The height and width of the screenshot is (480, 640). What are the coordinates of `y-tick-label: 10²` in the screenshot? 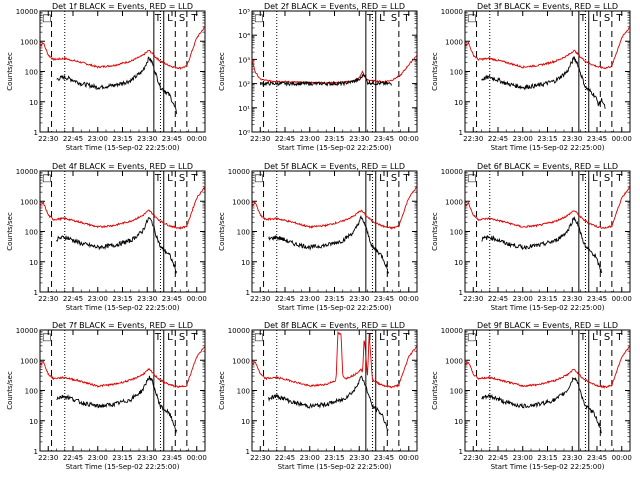 It's located at (244, 85).